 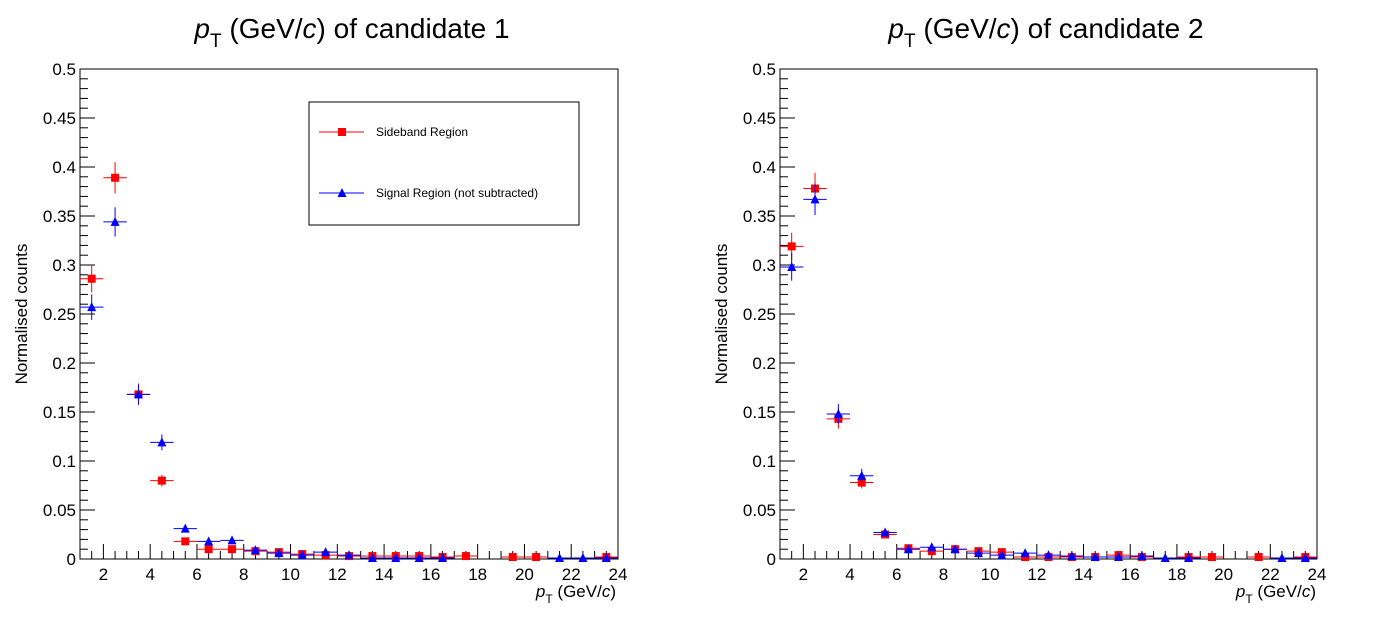 What do you see at coordinates (1045, 32) in the screenshot?
I see `chart-title-2: pT (GeV/c) of candidate 2` at bounding box center [1045, 32].